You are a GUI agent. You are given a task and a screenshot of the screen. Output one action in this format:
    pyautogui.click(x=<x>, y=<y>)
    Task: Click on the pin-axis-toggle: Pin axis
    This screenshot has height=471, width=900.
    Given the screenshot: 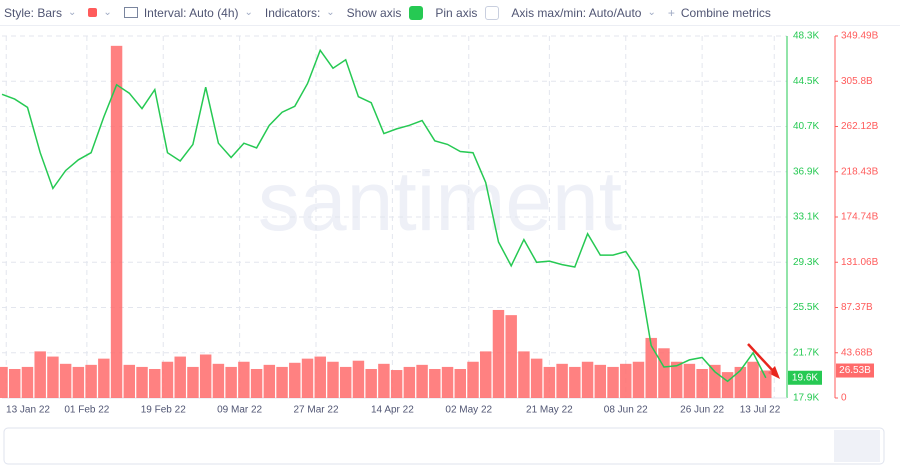 What is the action you would take?
    pyautogui.click(x=467, y=12)
    